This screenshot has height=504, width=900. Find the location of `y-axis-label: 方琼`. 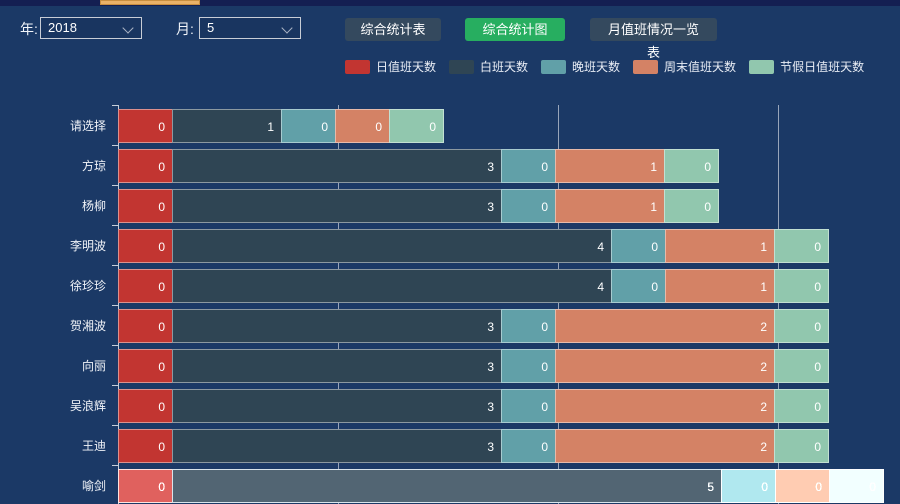

y-axis-label: 方琼 is located at coordinates (93, 166).